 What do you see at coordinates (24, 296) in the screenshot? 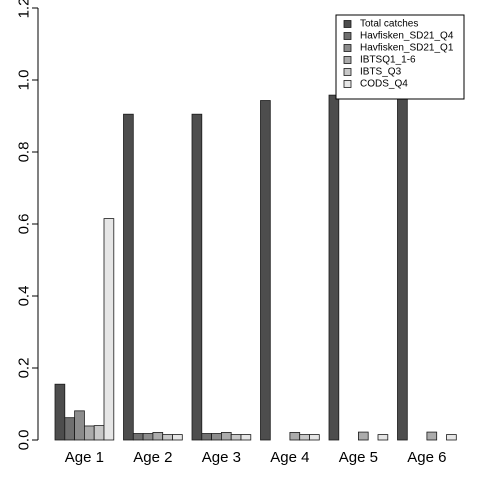
I see `y-tick-label: 0.4` at bounding box center [24, 296].